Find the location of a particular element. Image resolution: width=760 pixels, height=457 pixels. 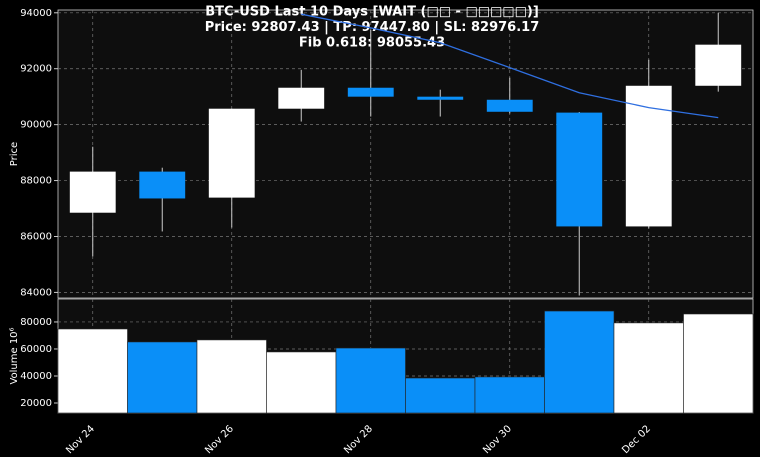

line is located at coordinates (510, 66).